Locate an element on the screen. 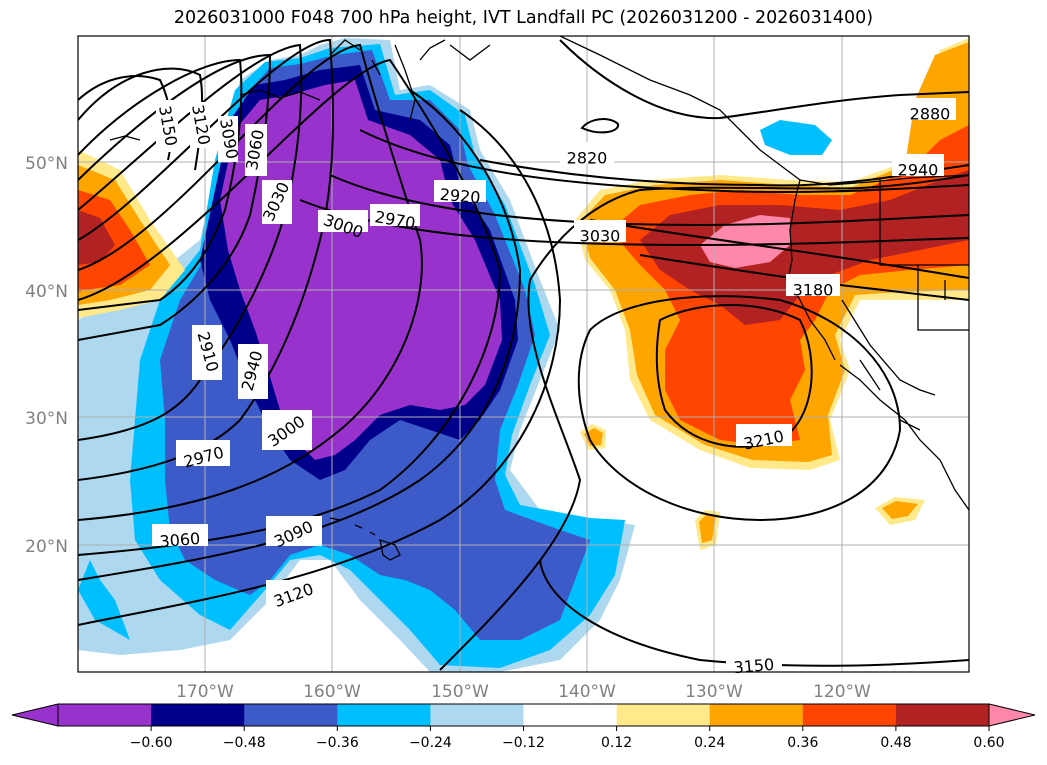 This screenshot has width=1047, height=765. contour-label: 3030 is located at coordinates (600, 236).